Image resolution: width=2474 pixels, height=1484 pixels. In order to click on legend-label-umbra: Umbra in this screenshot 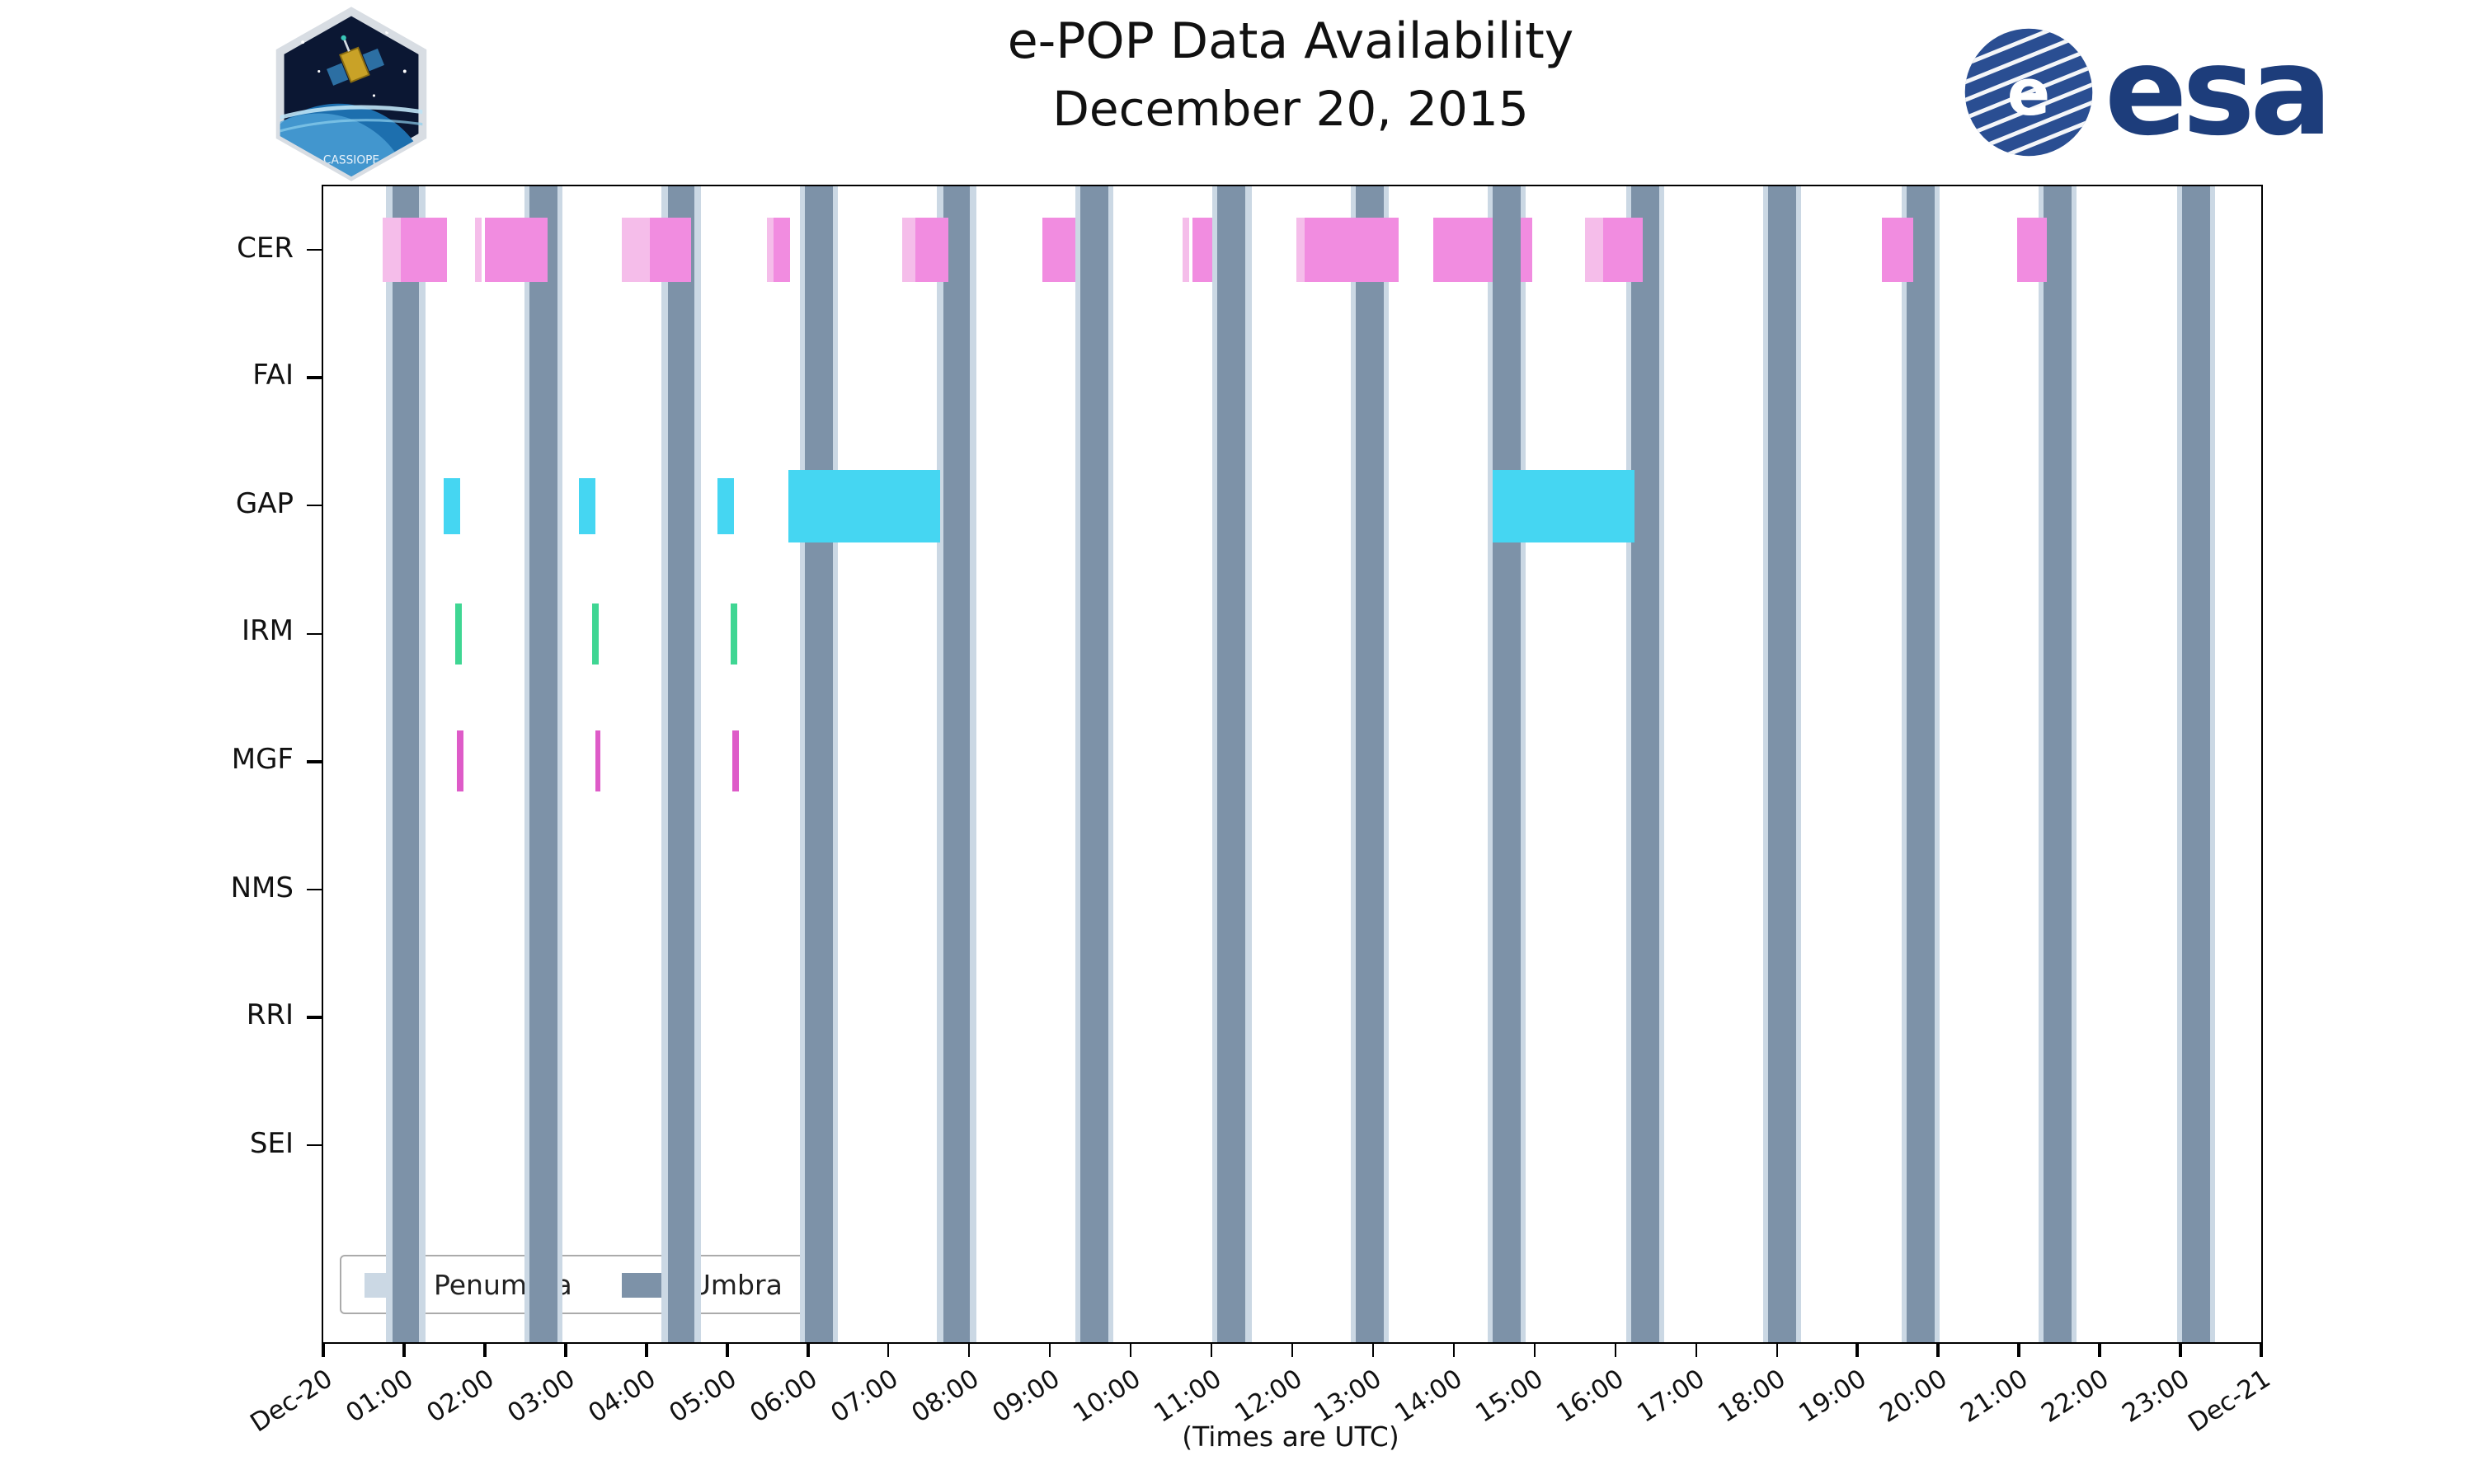, I will do `click(736, 1284)`.